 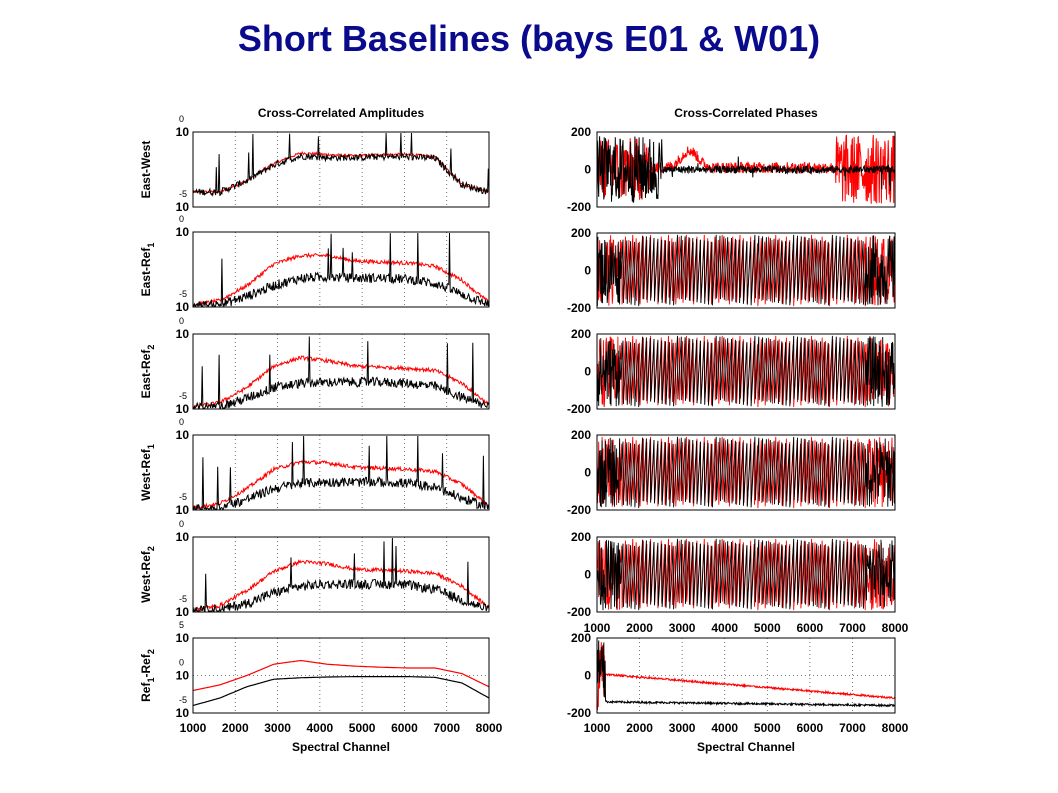 What do you see at coordinates (147, 372) in the screenshot?
I see `panel-ylabel: East-Ref2` at bounding box center [147, 372].